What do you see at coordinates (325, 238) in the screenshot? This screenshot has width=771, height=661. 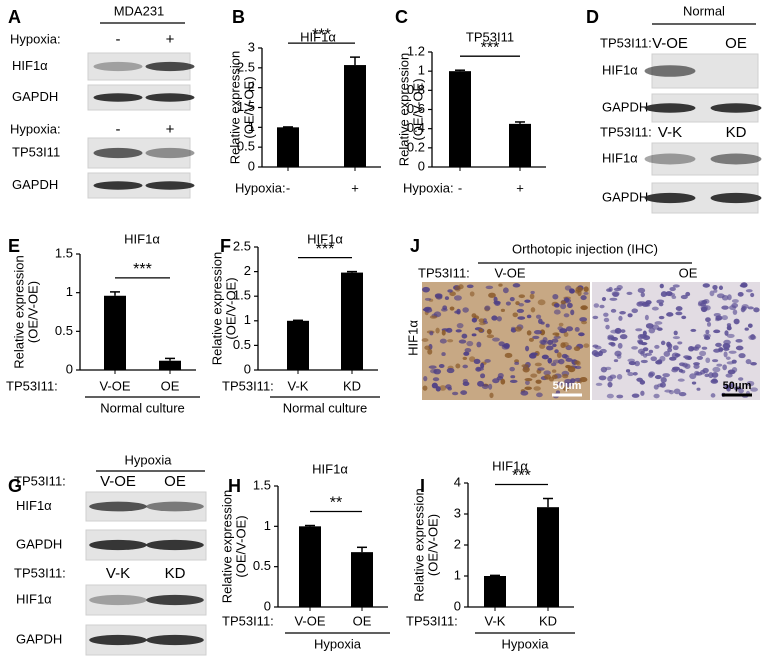 I see `chart-title: HIF1α` at bounding box center [325, 238].